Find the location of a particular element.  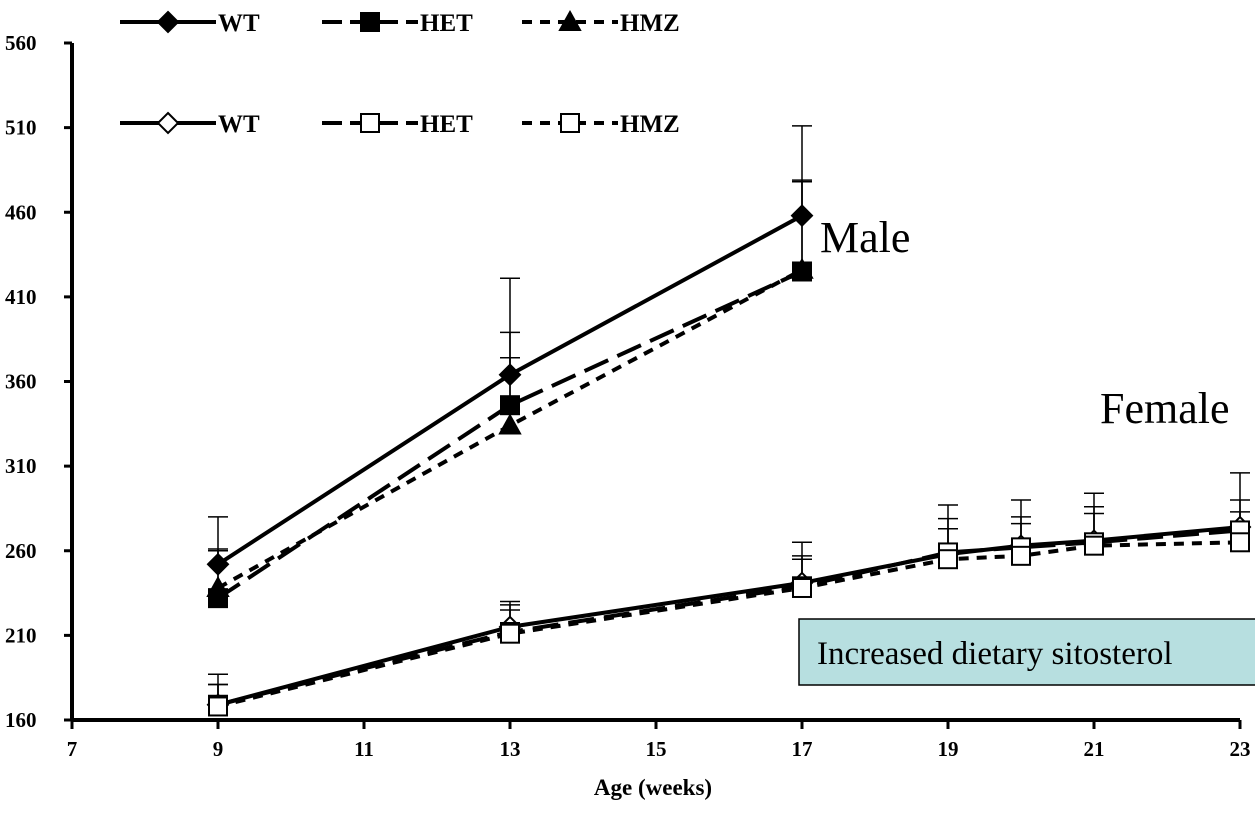

legend: WT HET HMZ WT HET HMZ is located at coordinates (400, 73).